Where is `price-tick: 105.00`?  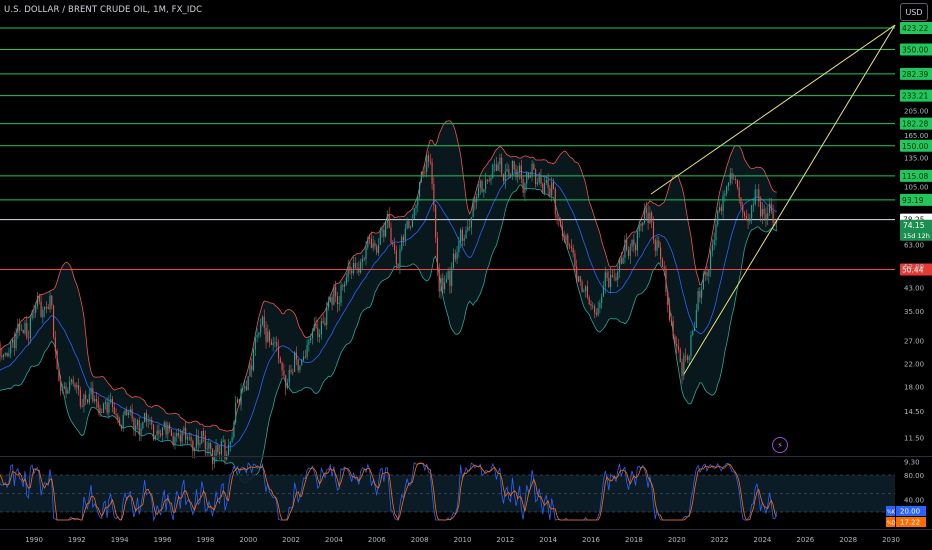
price-tick: 105.00 is located at coordinates (916, 187).